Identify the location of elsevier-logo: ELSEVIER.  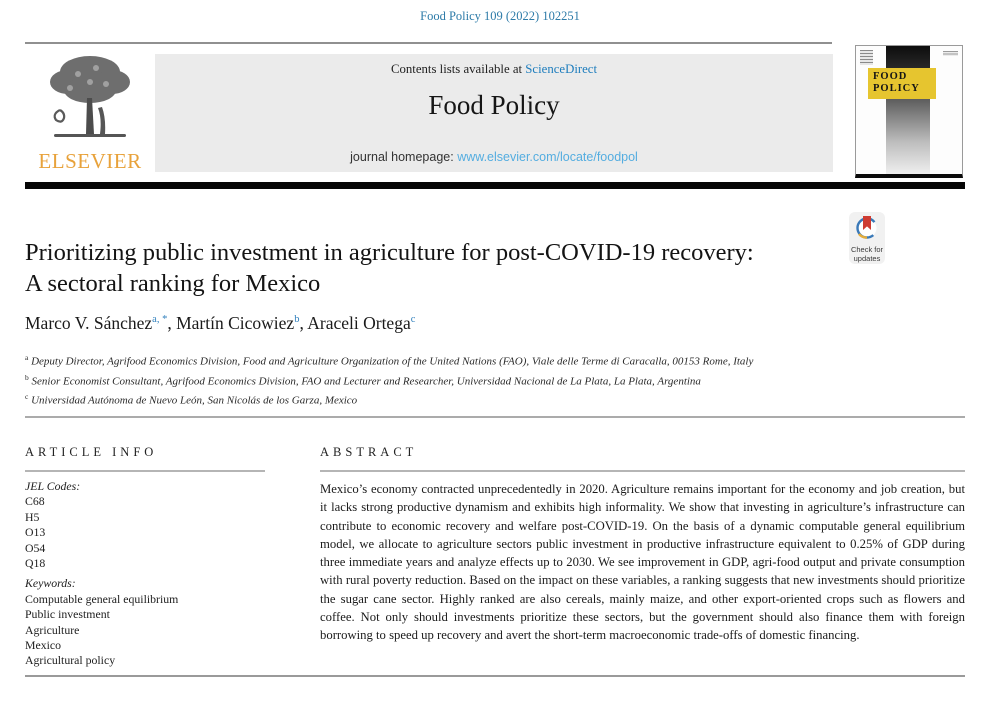
(90, 112).